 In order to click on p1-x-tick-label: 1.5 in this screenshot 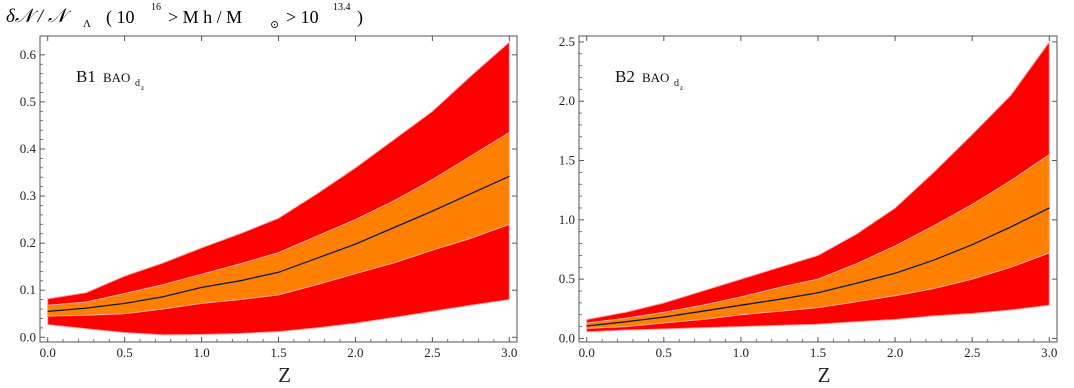, I will do `click(278, 352)`.